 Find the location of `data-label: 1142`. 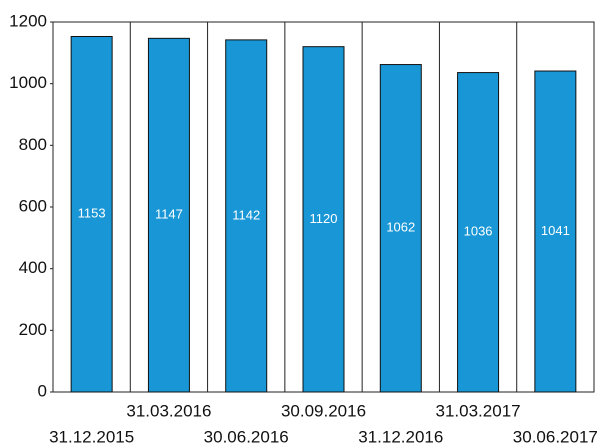

data-label: 1142 is located at coordinates (246, 214).